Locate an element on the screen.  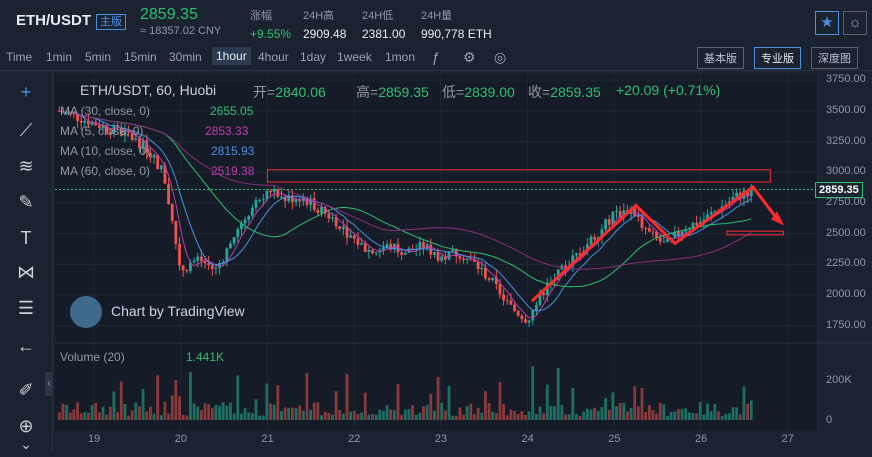
view-depth-button: 深度图 is located at coordinates (834, 58).